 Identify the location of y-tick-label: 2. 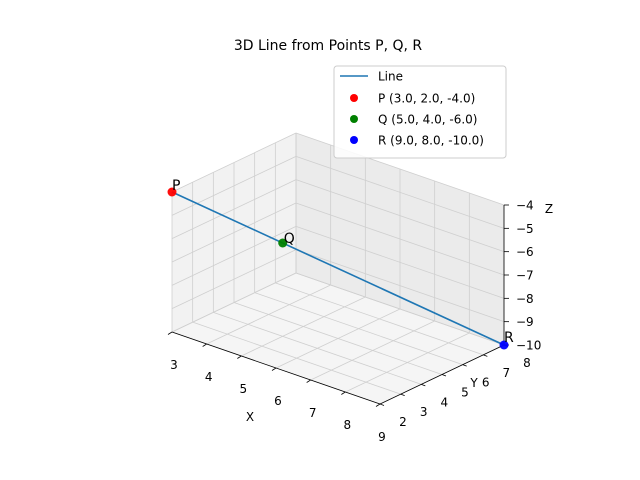
(403, 422).